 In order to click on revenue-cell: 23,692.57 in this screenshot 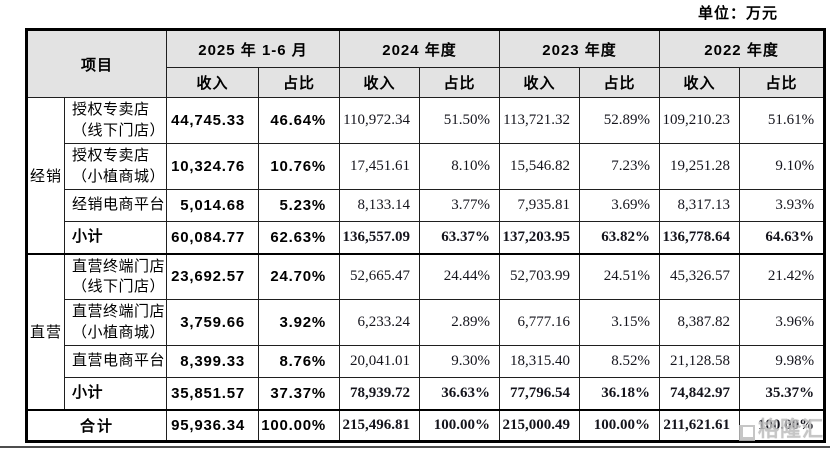, I will do `click(213, 276)`.